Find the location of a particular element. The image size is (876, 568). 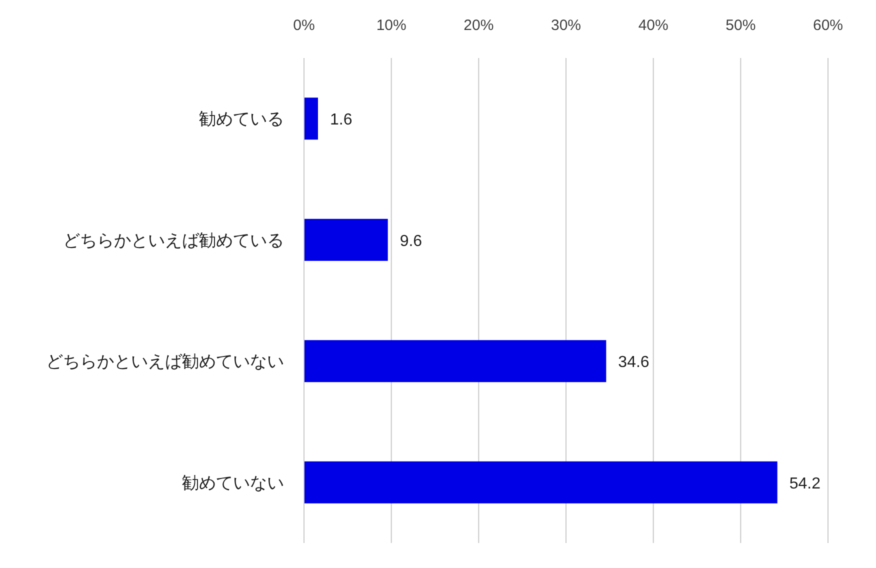

x-tick-label: 30% is located at coordinates (566, 25).